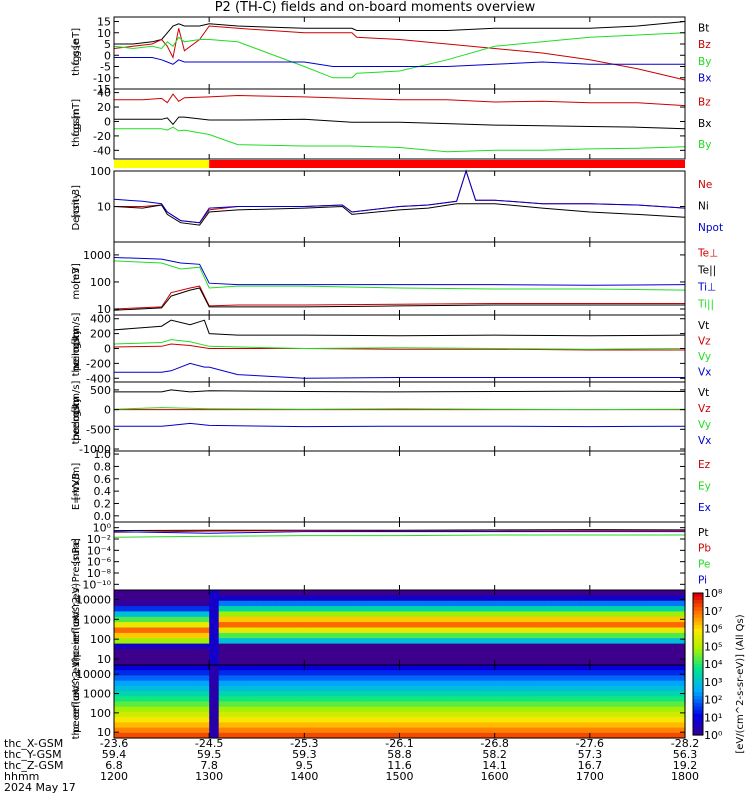 The width and height of the screenshot is (750, 800). Describe the element at coordinates (76, 201) in the screenshot. I see `y-axis-label-line: [cm-3]` at that location.